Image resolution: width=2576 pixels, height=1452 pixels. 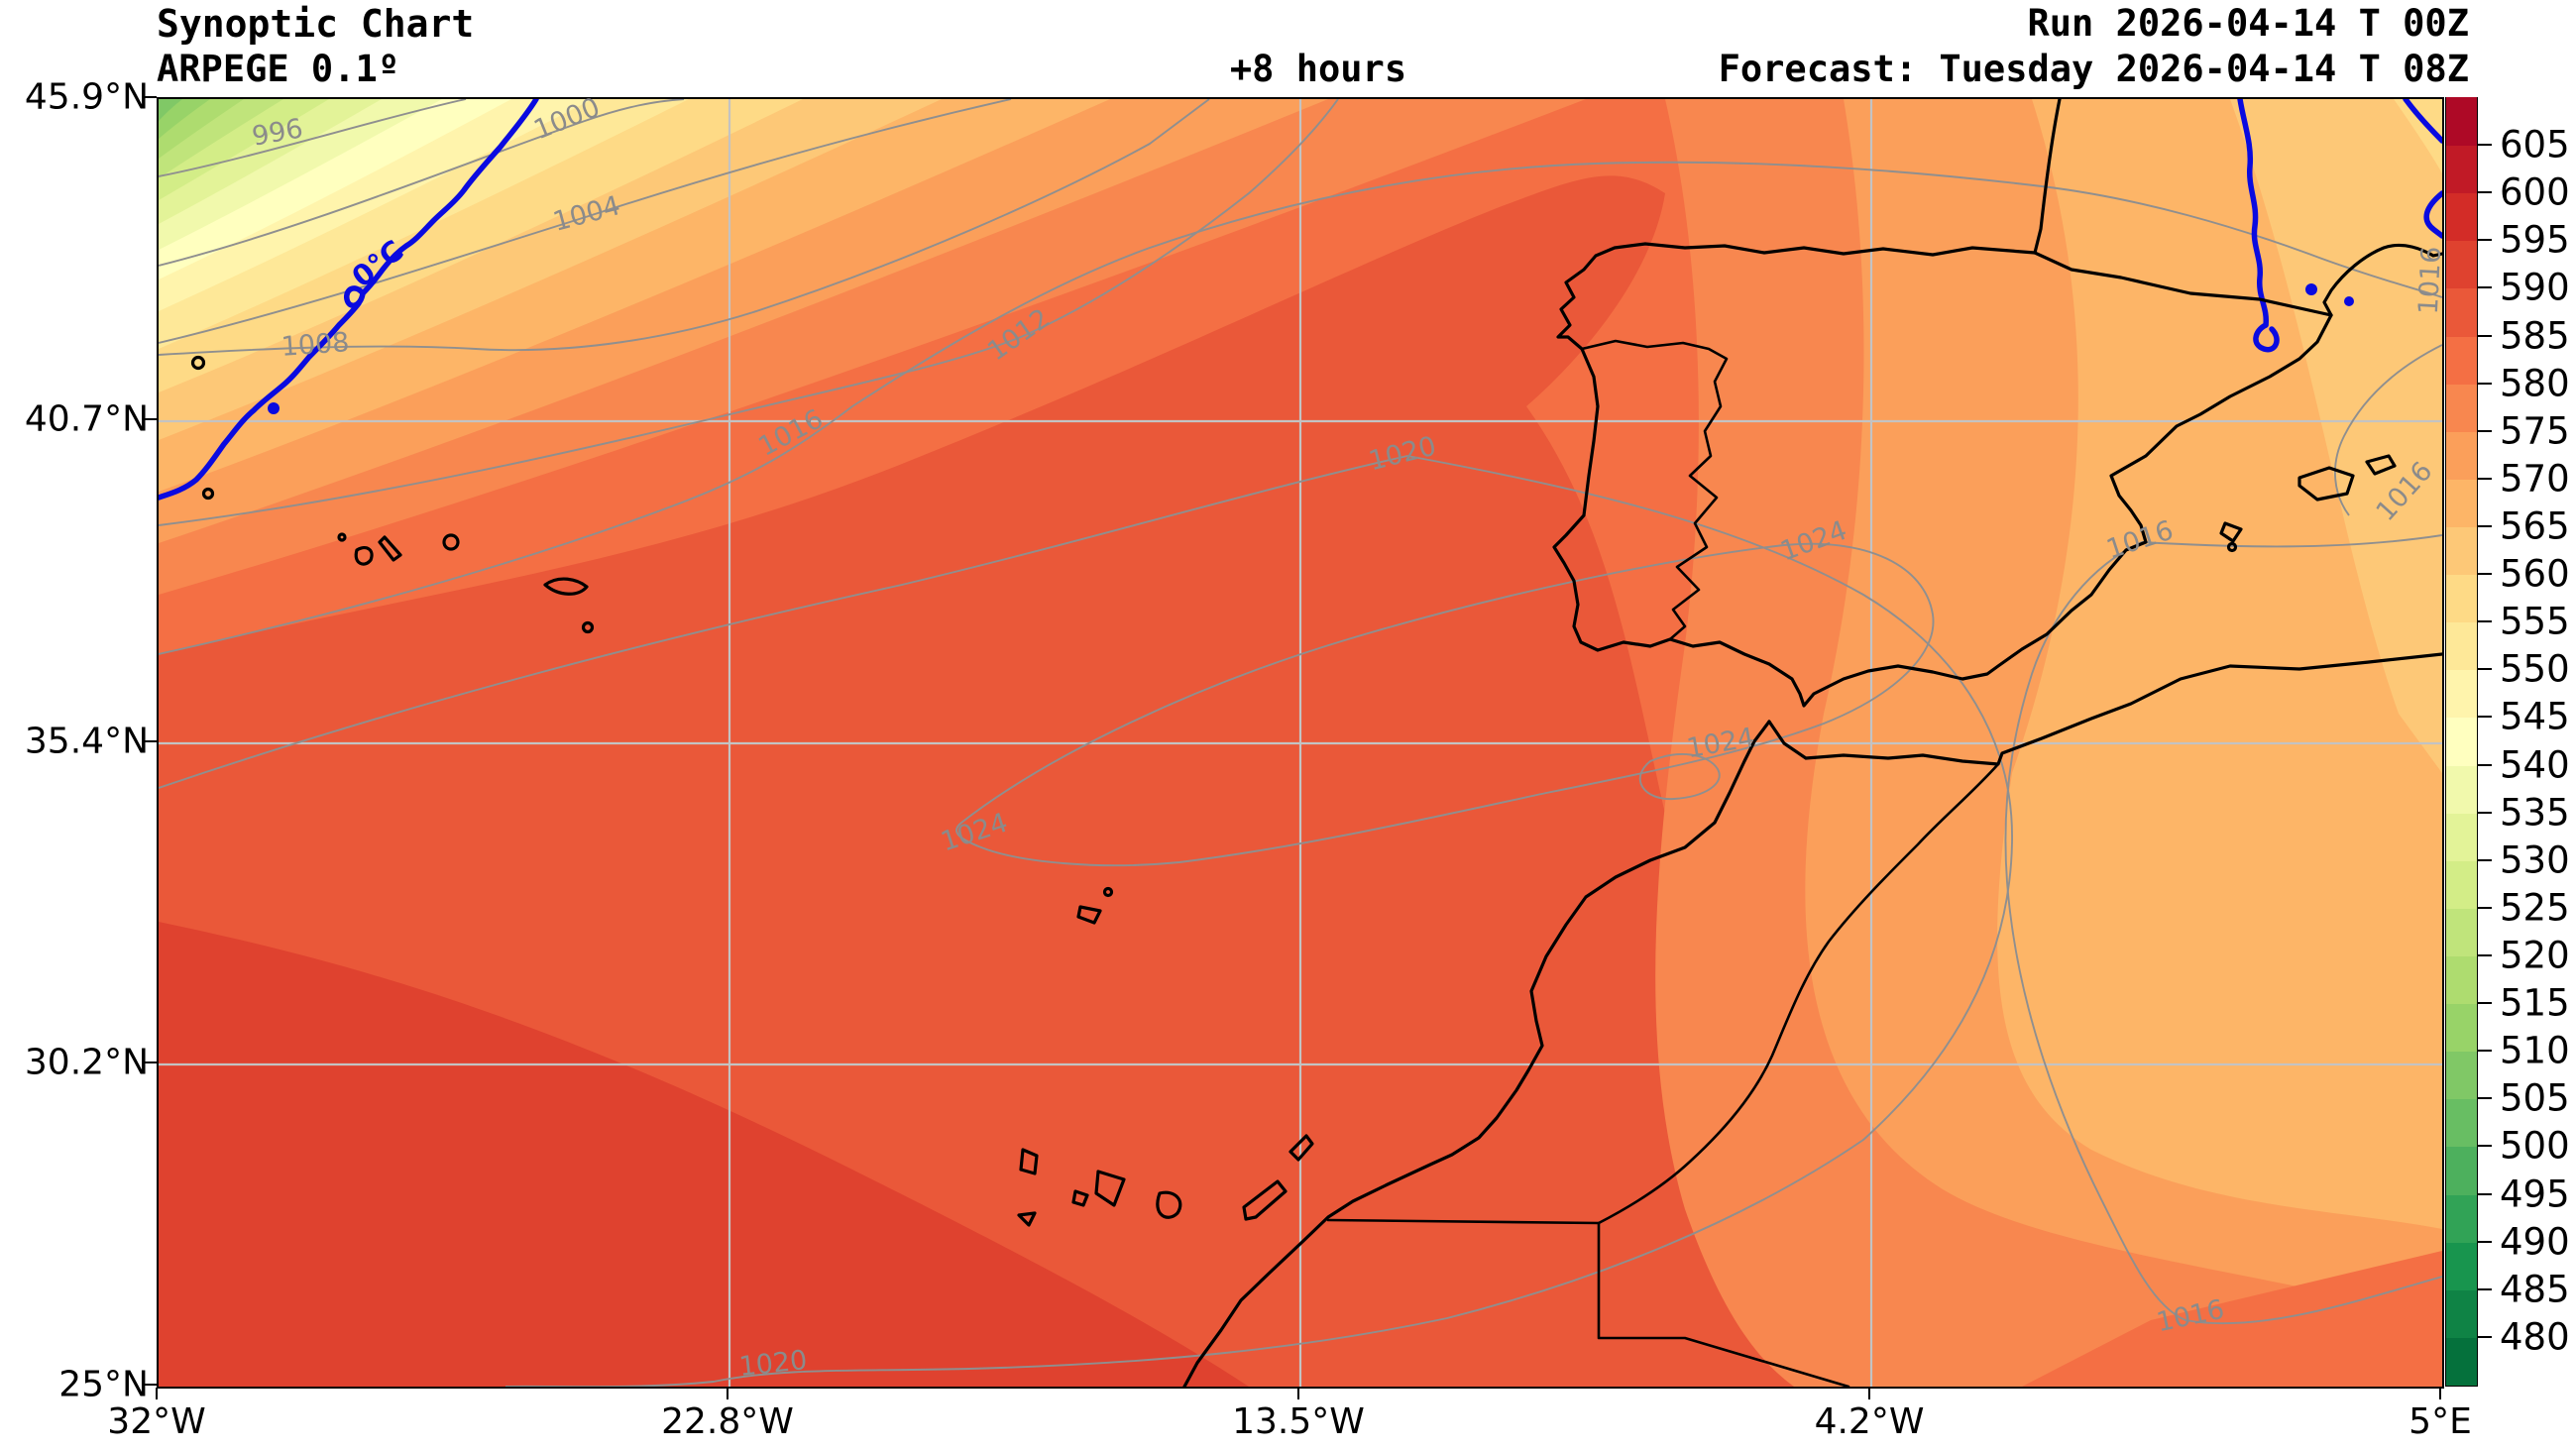 What do you see at coordinates (2535, 908) in the screenshot?
I see `colorbar-tick-label: 525` at bounding box center [2535, 908].